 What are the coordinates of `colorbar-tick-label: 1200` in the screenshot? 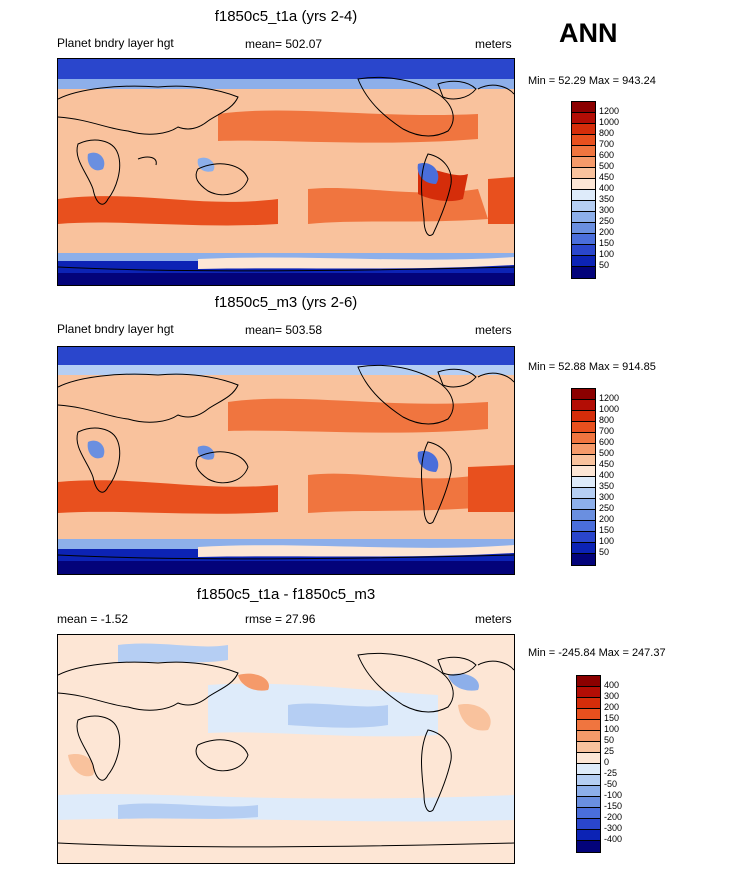 It's located at (609, 398).